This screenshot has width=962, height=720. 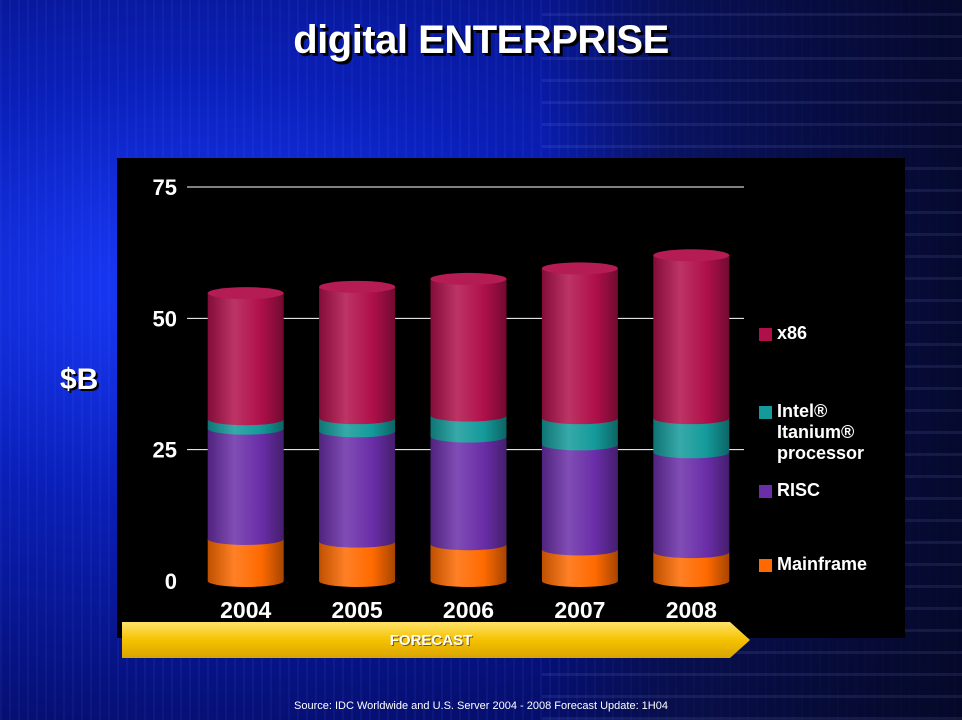 What do you see at coordinates (691, 610) in the screenshot?
I see `x-tick-label: 2008` at bounding box center [691, 610].